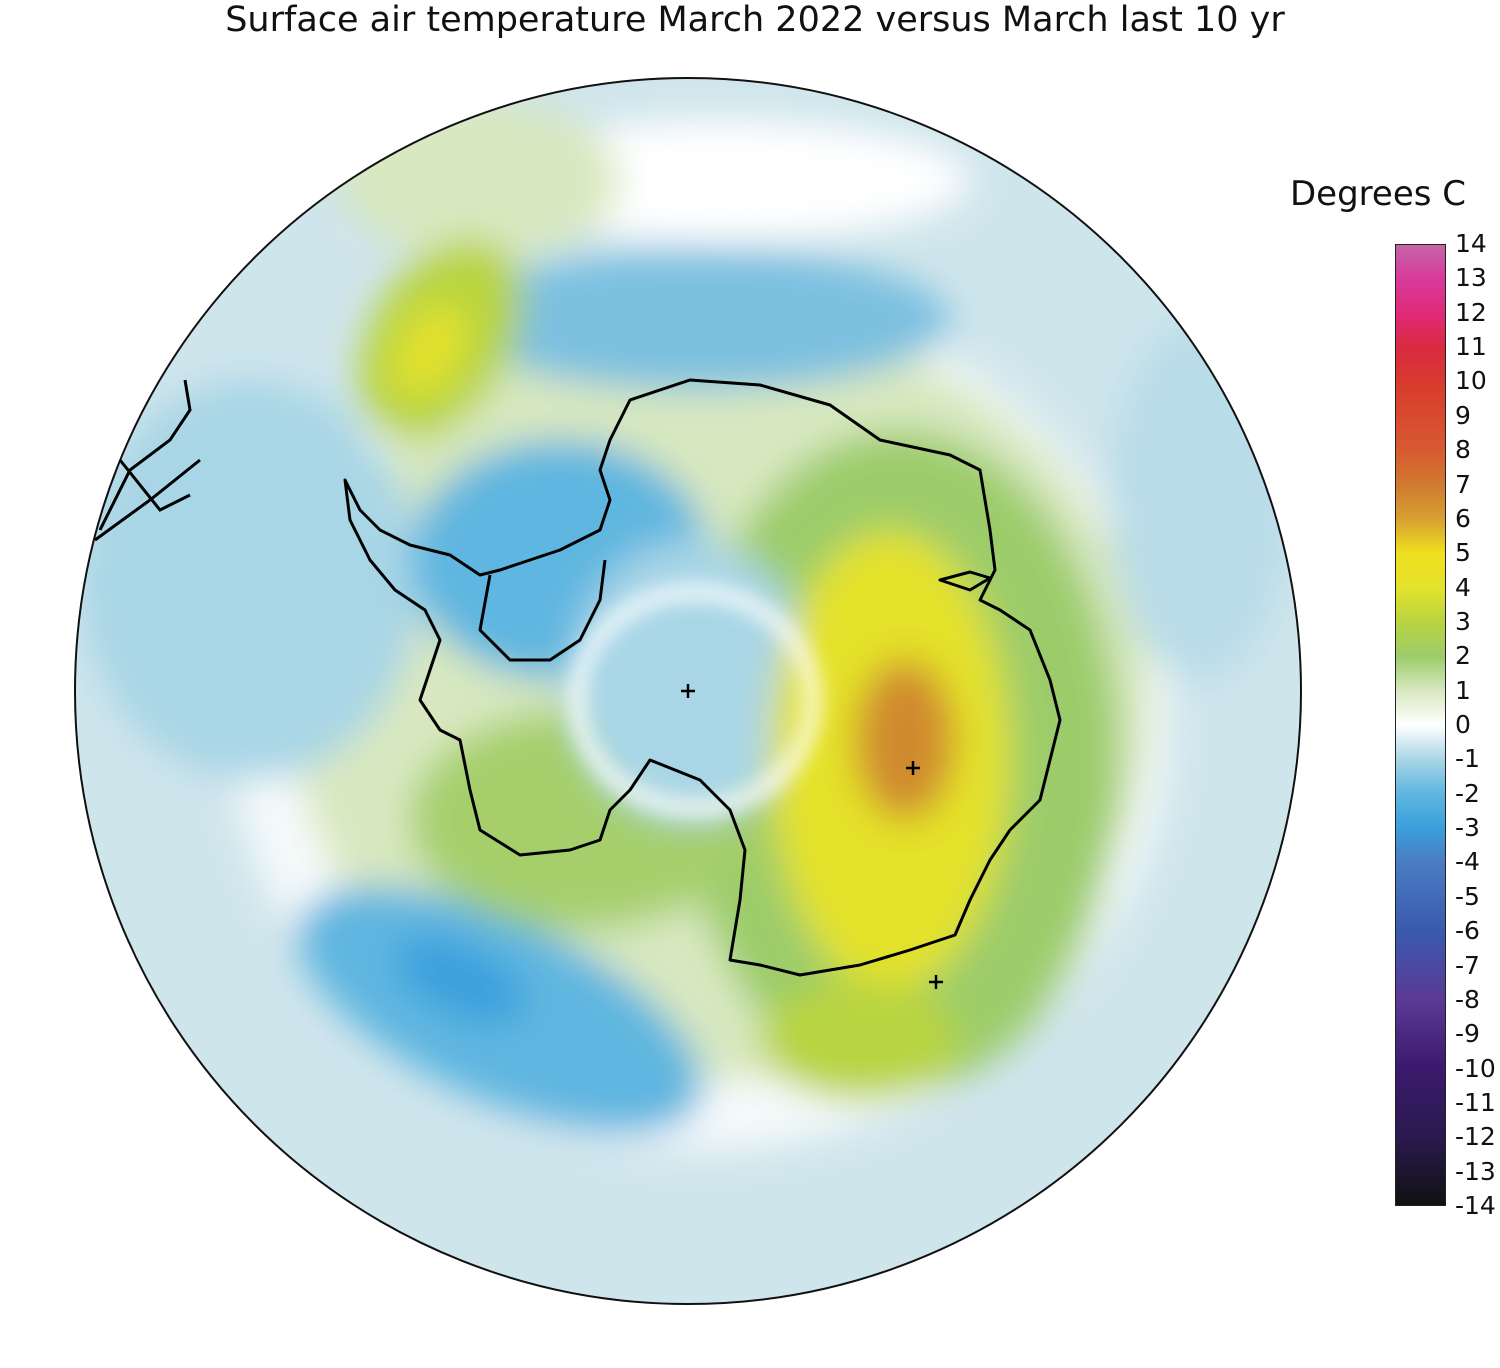 This screenshot has width=1500, height=1368. Describe the element at coordinates (1467, 896) in the screenshot. I see `colorbar-tick-label: -5` at that location.